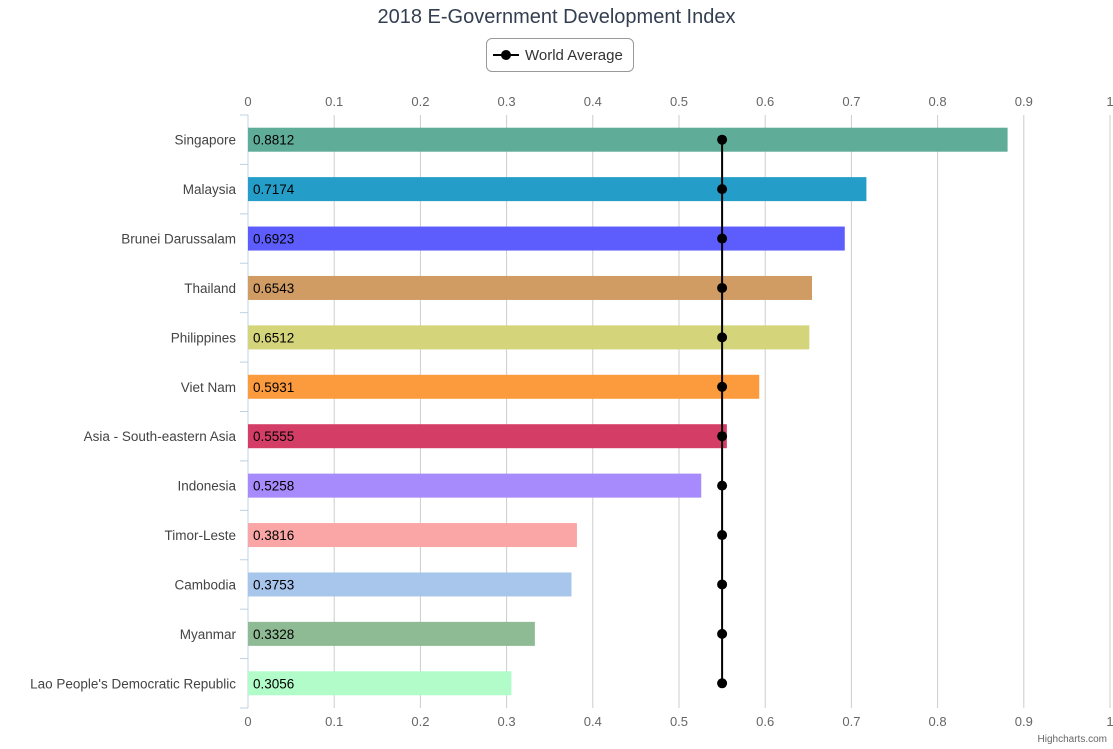 The image size is (1113, 749). Describe the element at coordinates (205, 584) in the screenshot. I see `category-label: Cambodia` at that location.